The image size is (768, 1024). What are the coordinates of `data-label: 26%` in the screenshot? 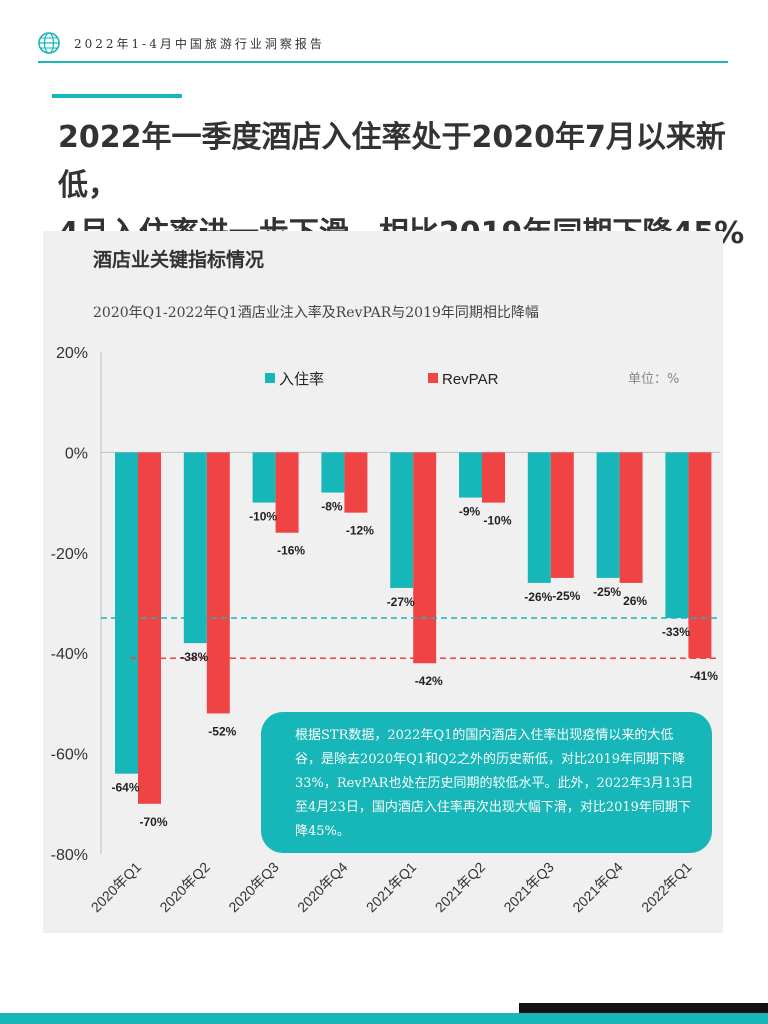 It's located at (635, 601).